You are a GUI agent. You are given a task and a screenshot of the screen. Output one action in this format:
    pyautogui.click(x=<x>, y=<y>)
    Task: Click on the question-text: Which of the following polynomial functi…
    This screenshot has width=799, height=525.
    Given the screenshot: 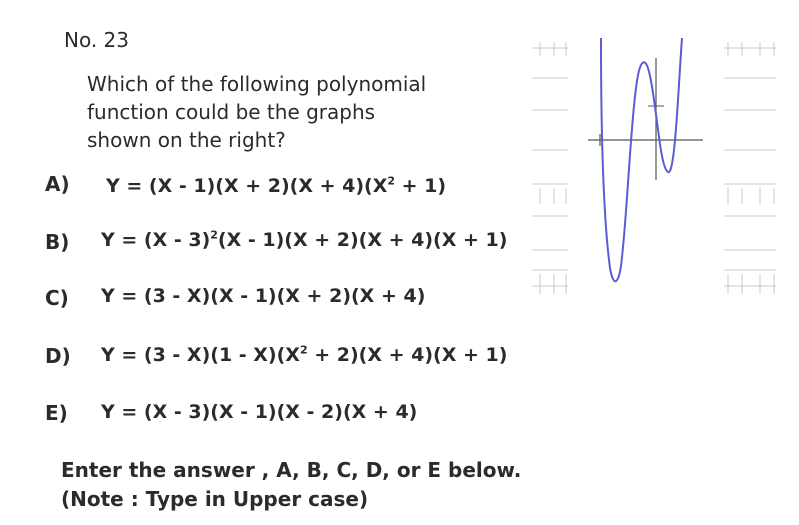 What is the action you would take?
    pyautogui.click(x=256, y=112)
    